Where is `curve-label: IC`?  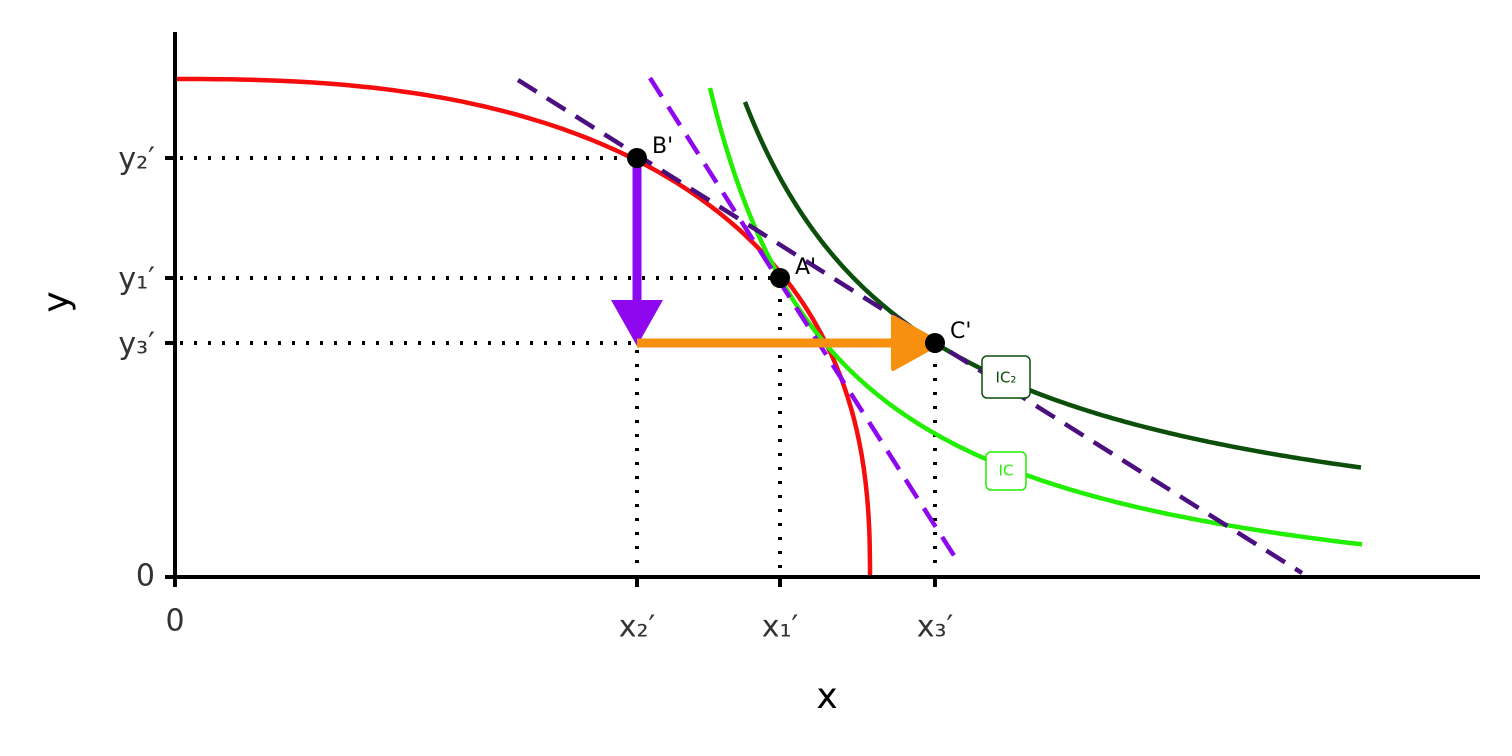 curve-label: IC is located at coordinates (1006, 471).